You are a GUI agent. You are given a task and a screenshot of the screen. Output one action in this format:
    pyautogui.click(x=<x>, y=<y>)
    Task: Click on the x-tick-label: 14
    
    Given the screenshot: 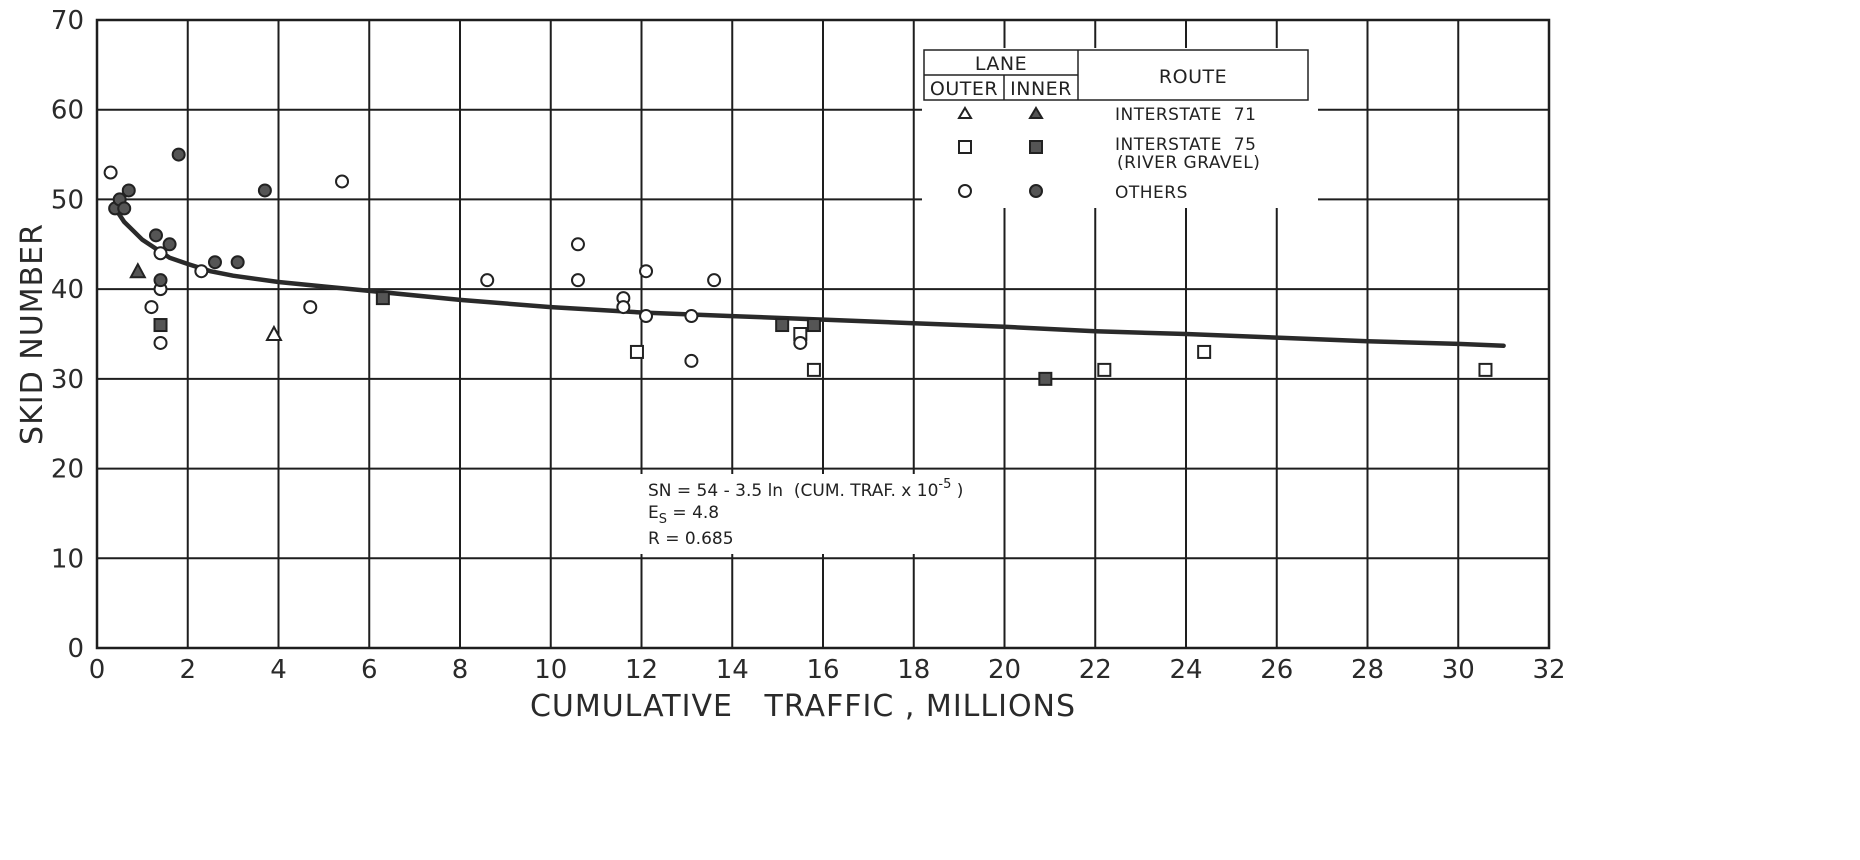 What is the action you would take?
    pyautogui.click(x=732, y=670)
    